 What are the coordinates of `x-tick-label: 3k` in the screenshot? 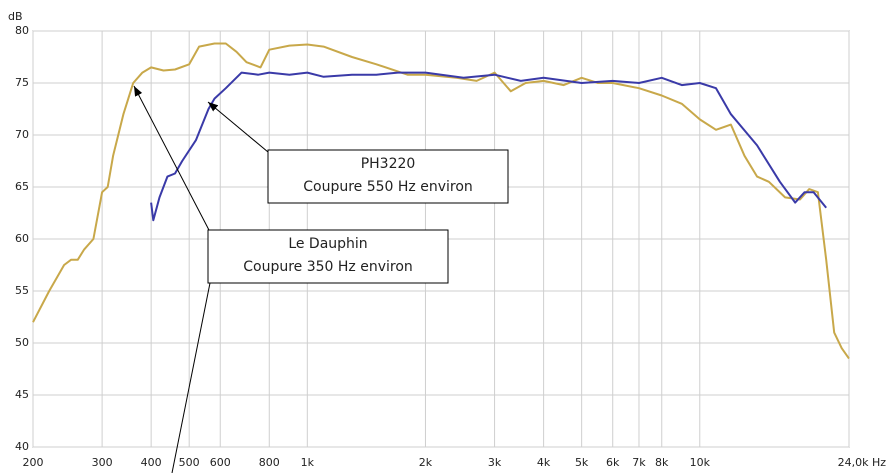 It's located at (495, 462).